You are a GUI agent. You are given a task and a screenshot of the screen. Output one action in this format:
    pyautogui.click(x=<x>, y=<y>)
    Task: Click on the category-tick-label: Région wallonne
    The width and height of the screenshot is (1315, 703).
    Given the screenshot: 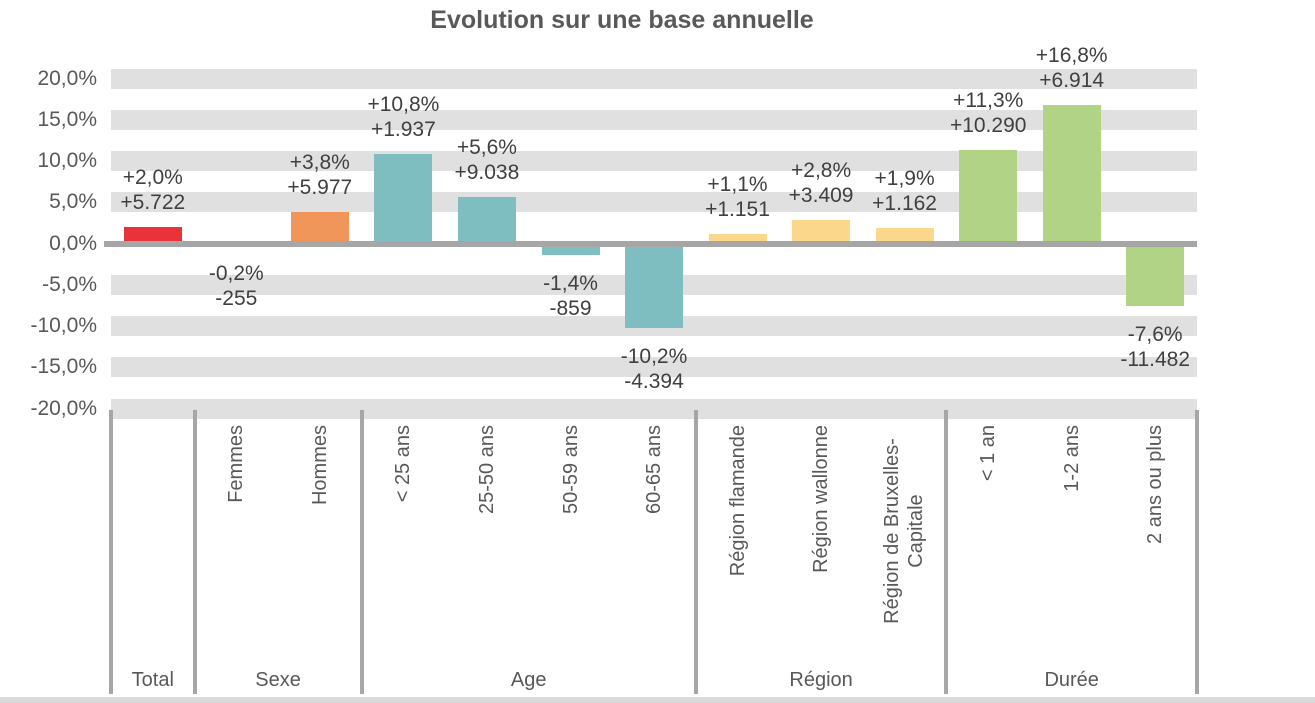 What is the action you would take?
    pyautogui.click(x=821, y=499)
    